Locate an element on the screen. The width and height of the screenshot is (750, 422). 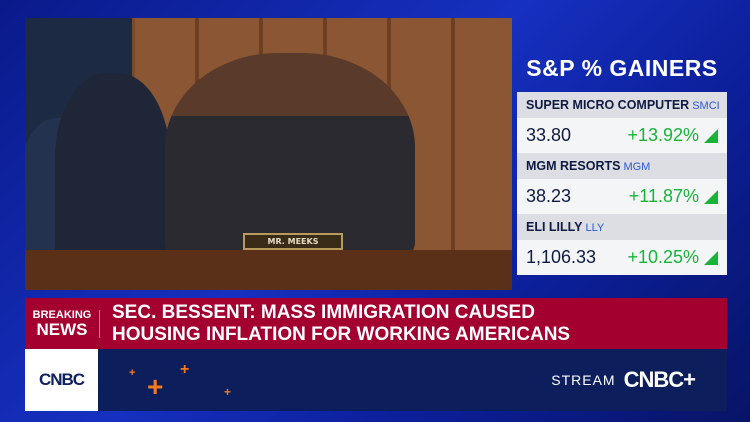
stream-label: STREAM is located at coordinates (583, 380).